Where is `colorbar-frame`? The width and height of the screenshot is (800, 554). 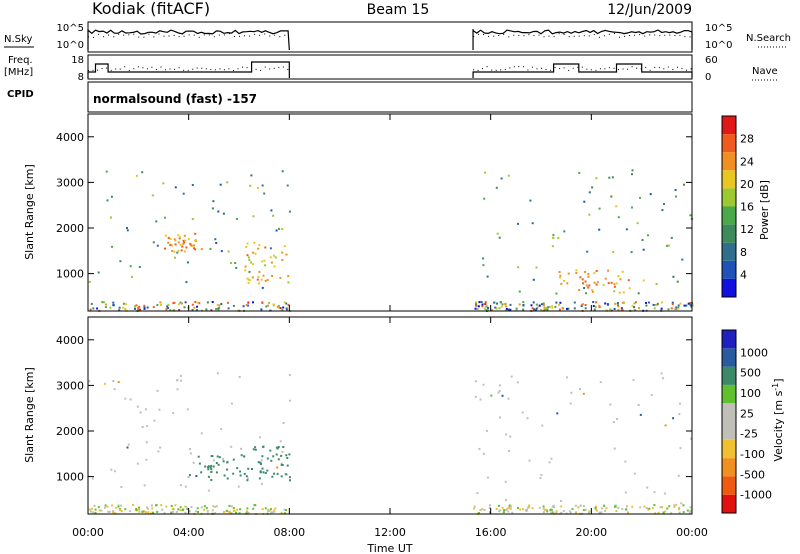
colorbar-frame is located at coordinates (729, 206).